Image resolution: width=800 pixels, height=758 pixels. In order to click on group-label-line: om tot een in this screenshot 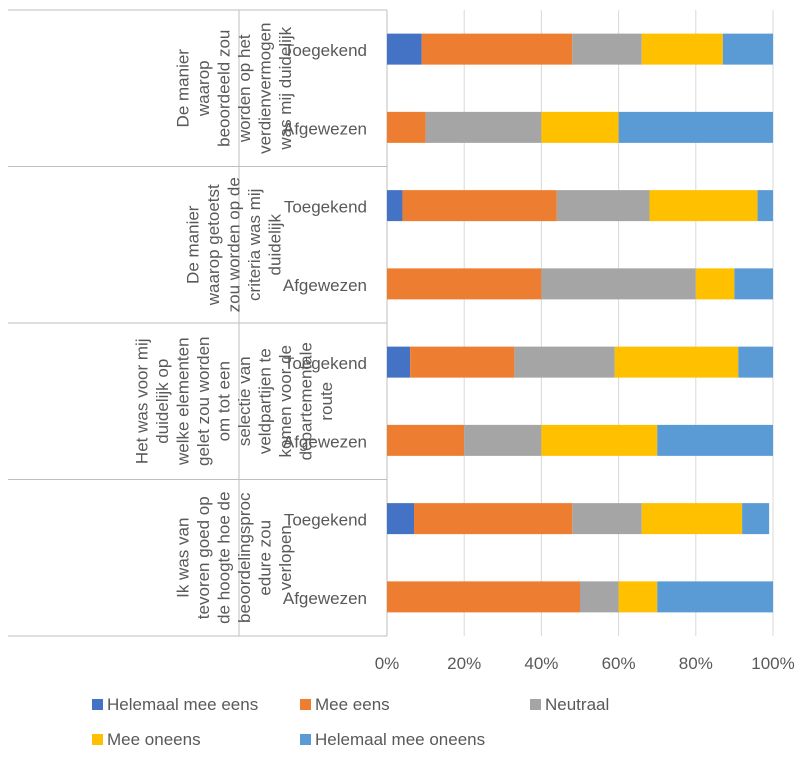, I will do `click(223, 401)`.